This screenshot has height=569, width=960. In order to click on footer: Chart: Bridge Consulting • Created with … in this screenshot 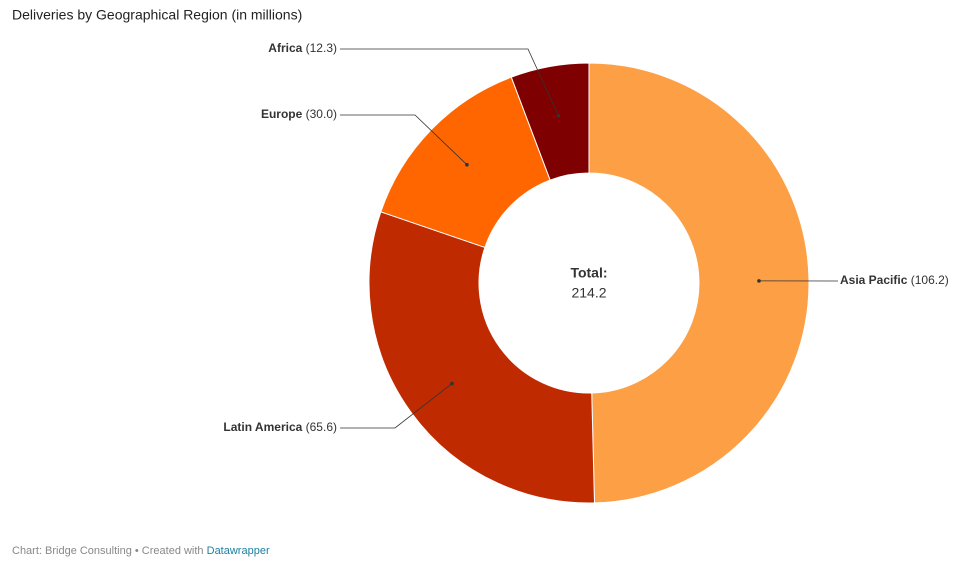, I will do `click(141, 551)`.